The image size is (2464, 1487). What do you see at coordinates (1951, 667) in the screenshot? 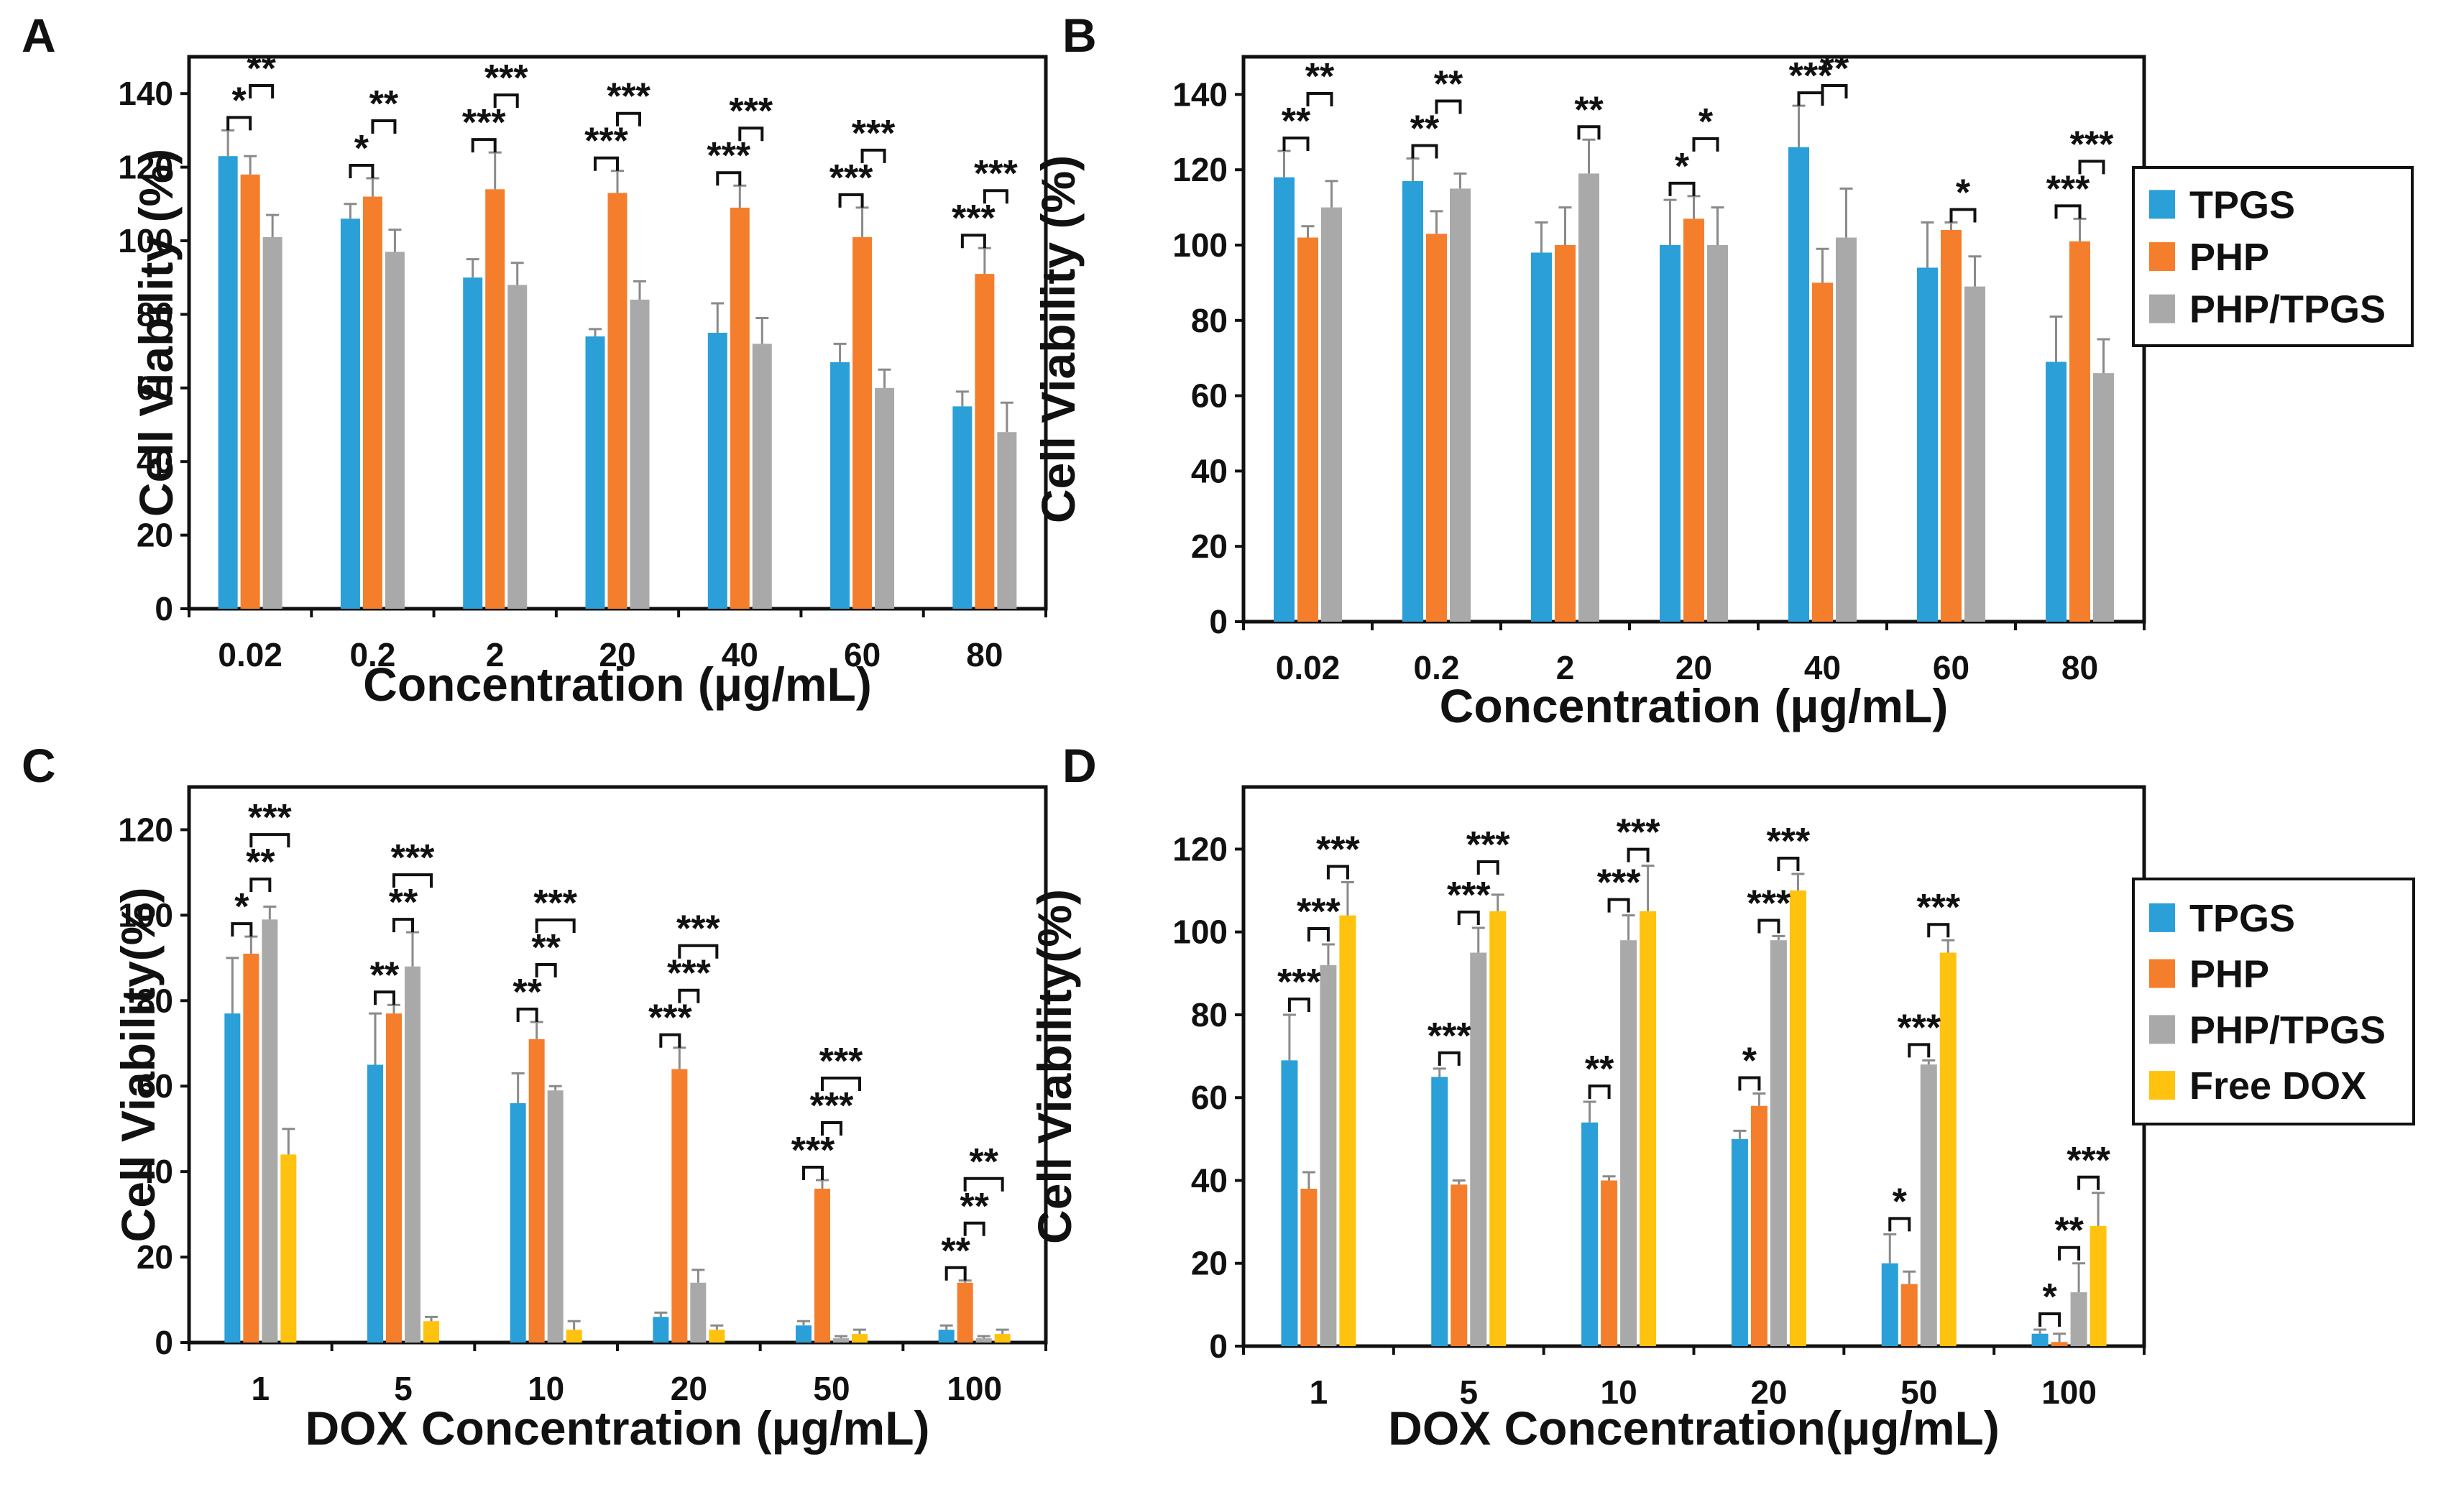
I see `x-tick-label: 60` at bounding box center [1951, 667].